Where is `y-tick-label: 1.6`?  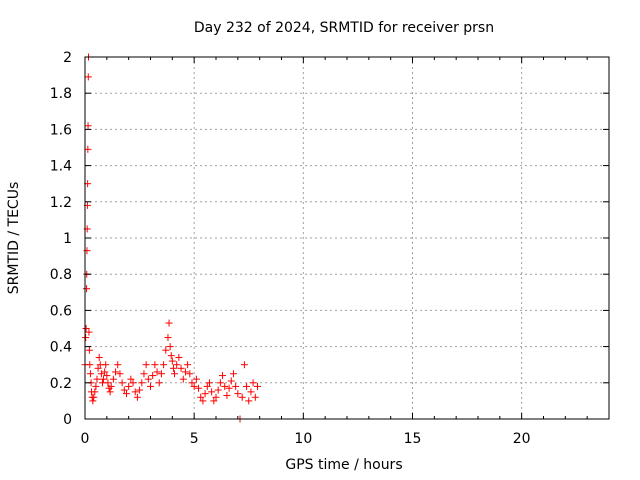 y-tick-label: 1.6 is located at coordinates (61, 130).